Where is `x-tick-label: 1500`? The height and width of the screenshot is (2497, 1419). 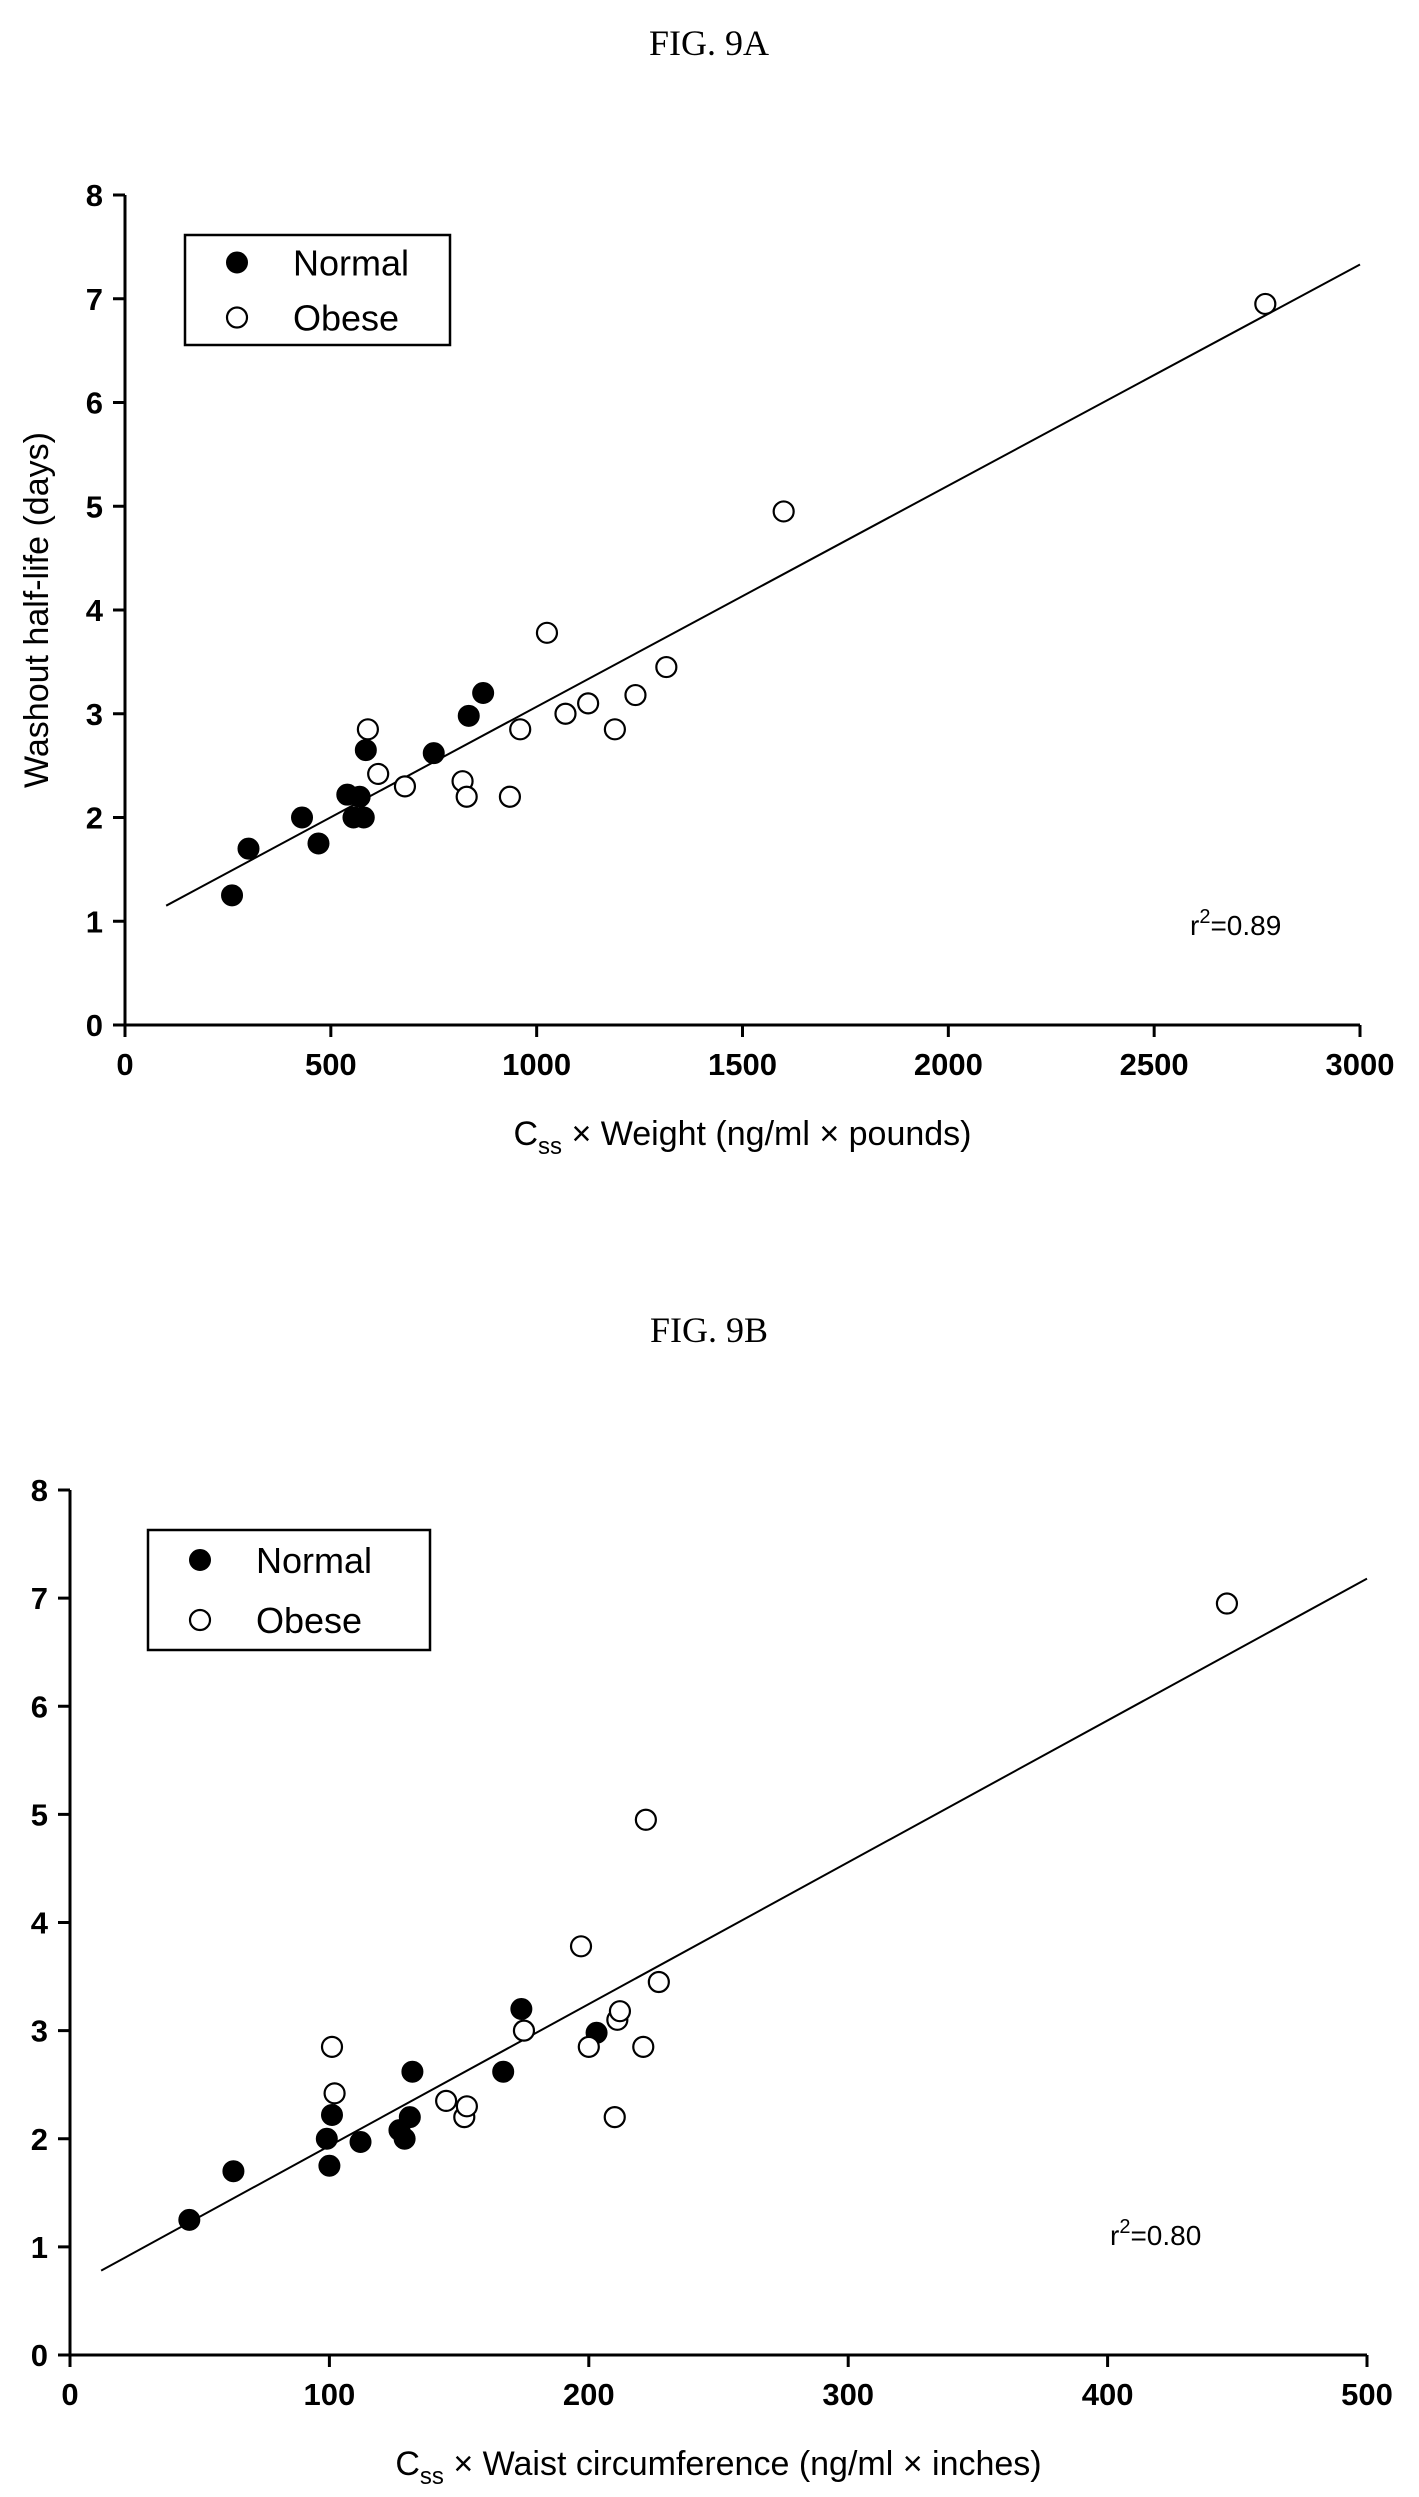 x-tick-label: 1500 is located at coordinates (742, 1064).